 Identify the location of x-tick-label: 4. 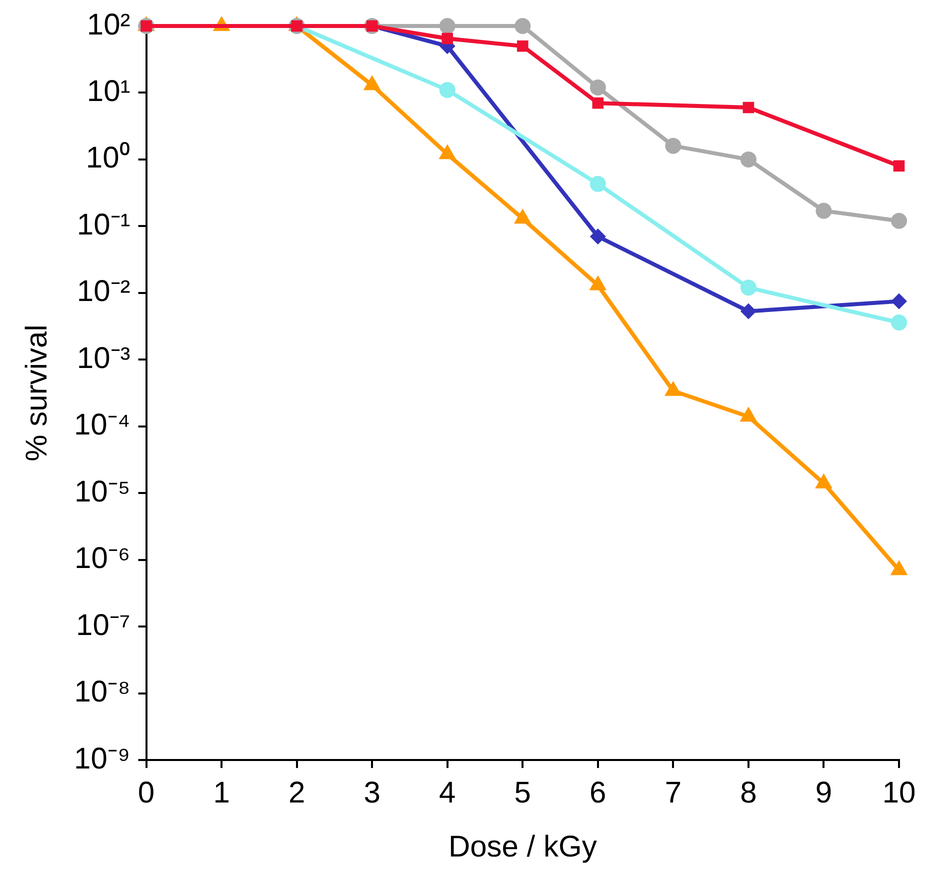
(447, 793).